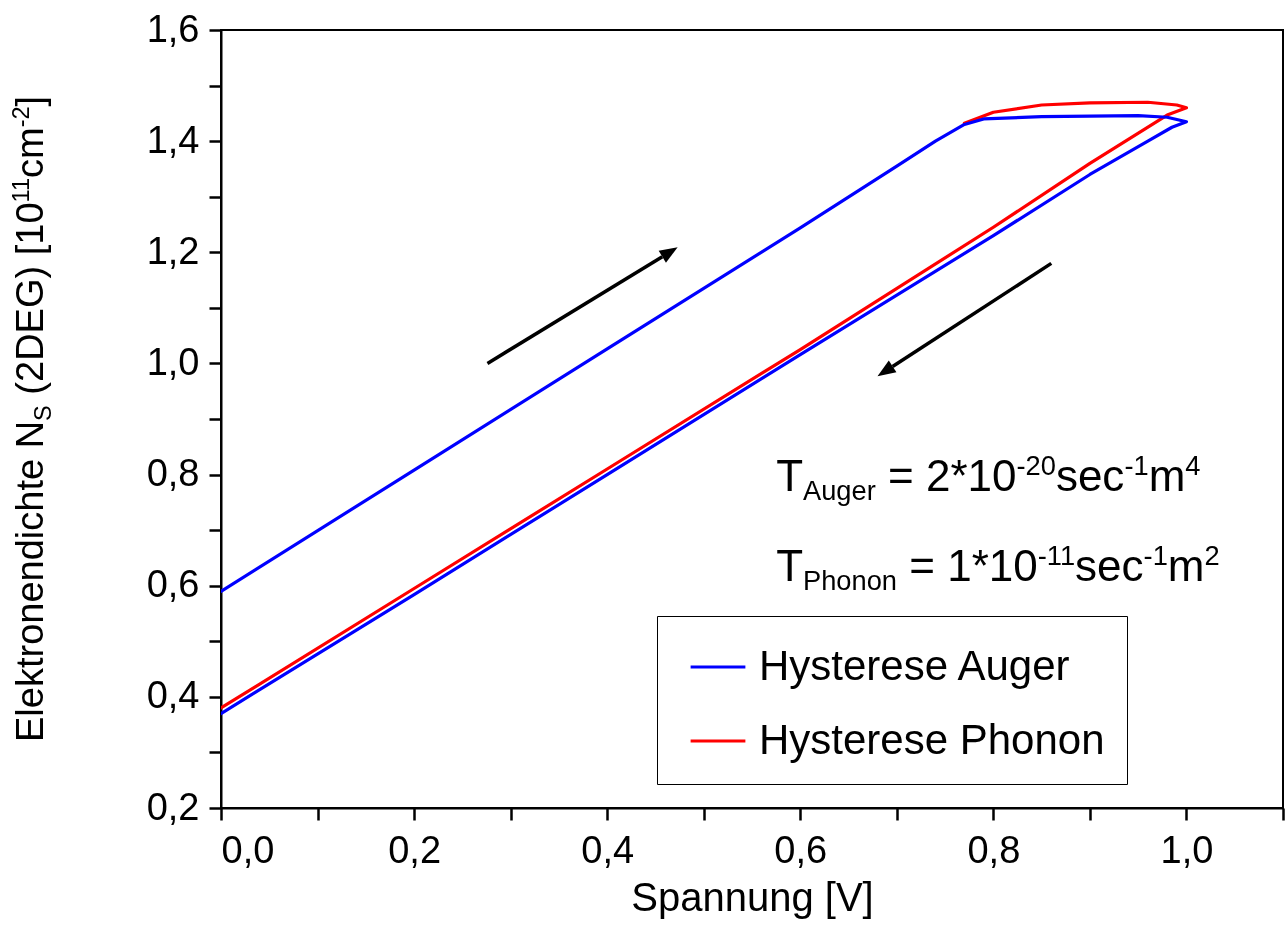  What do you see at coordinates (914, 665) in the screenshot?
I see `legend-label: Hysterese Auger` at bounding box center [914, 665].